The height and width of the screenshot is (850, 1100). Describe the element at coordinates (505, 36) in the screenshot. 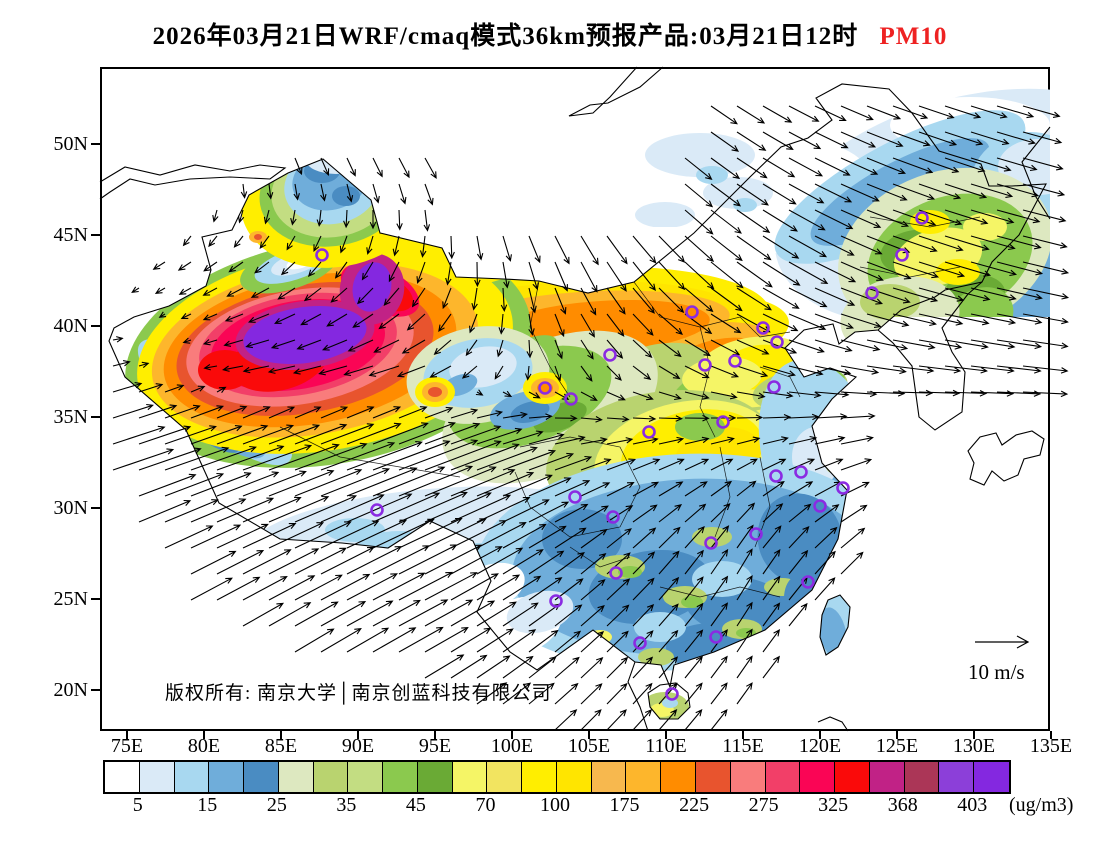

I see `title-text: 2026年03月21日WRF/cmaq模式36km预报产品:03月21日12时` at that location.